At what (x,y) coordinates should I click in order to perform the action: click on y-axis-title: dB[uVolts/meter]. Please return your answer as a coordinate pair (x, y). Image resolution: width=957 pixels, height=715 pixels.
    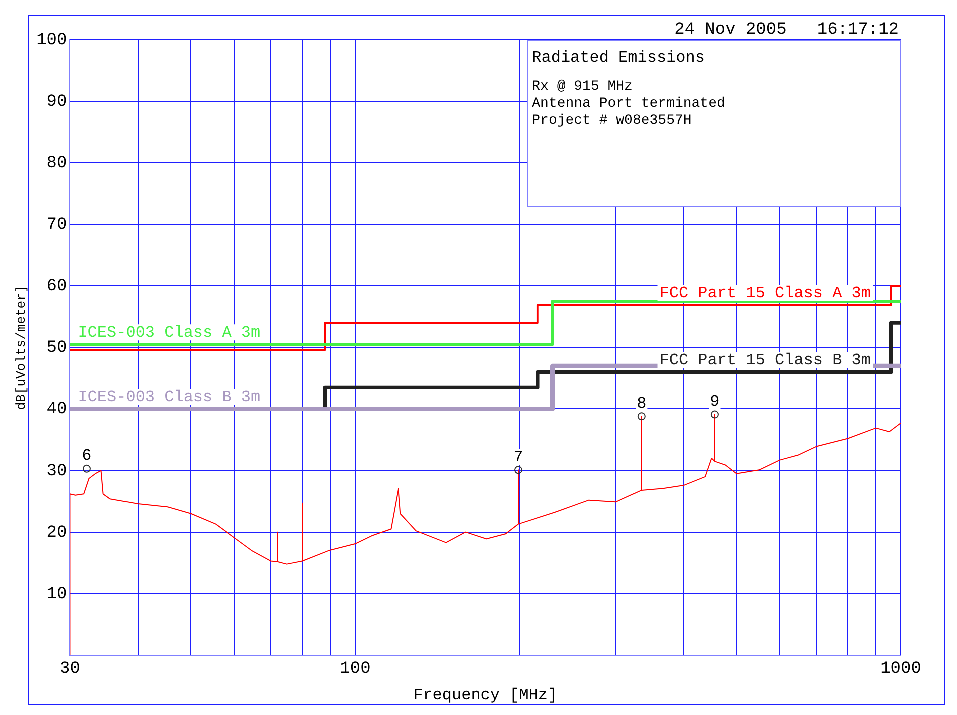
    Looking at the image, I should click on (22, 347).